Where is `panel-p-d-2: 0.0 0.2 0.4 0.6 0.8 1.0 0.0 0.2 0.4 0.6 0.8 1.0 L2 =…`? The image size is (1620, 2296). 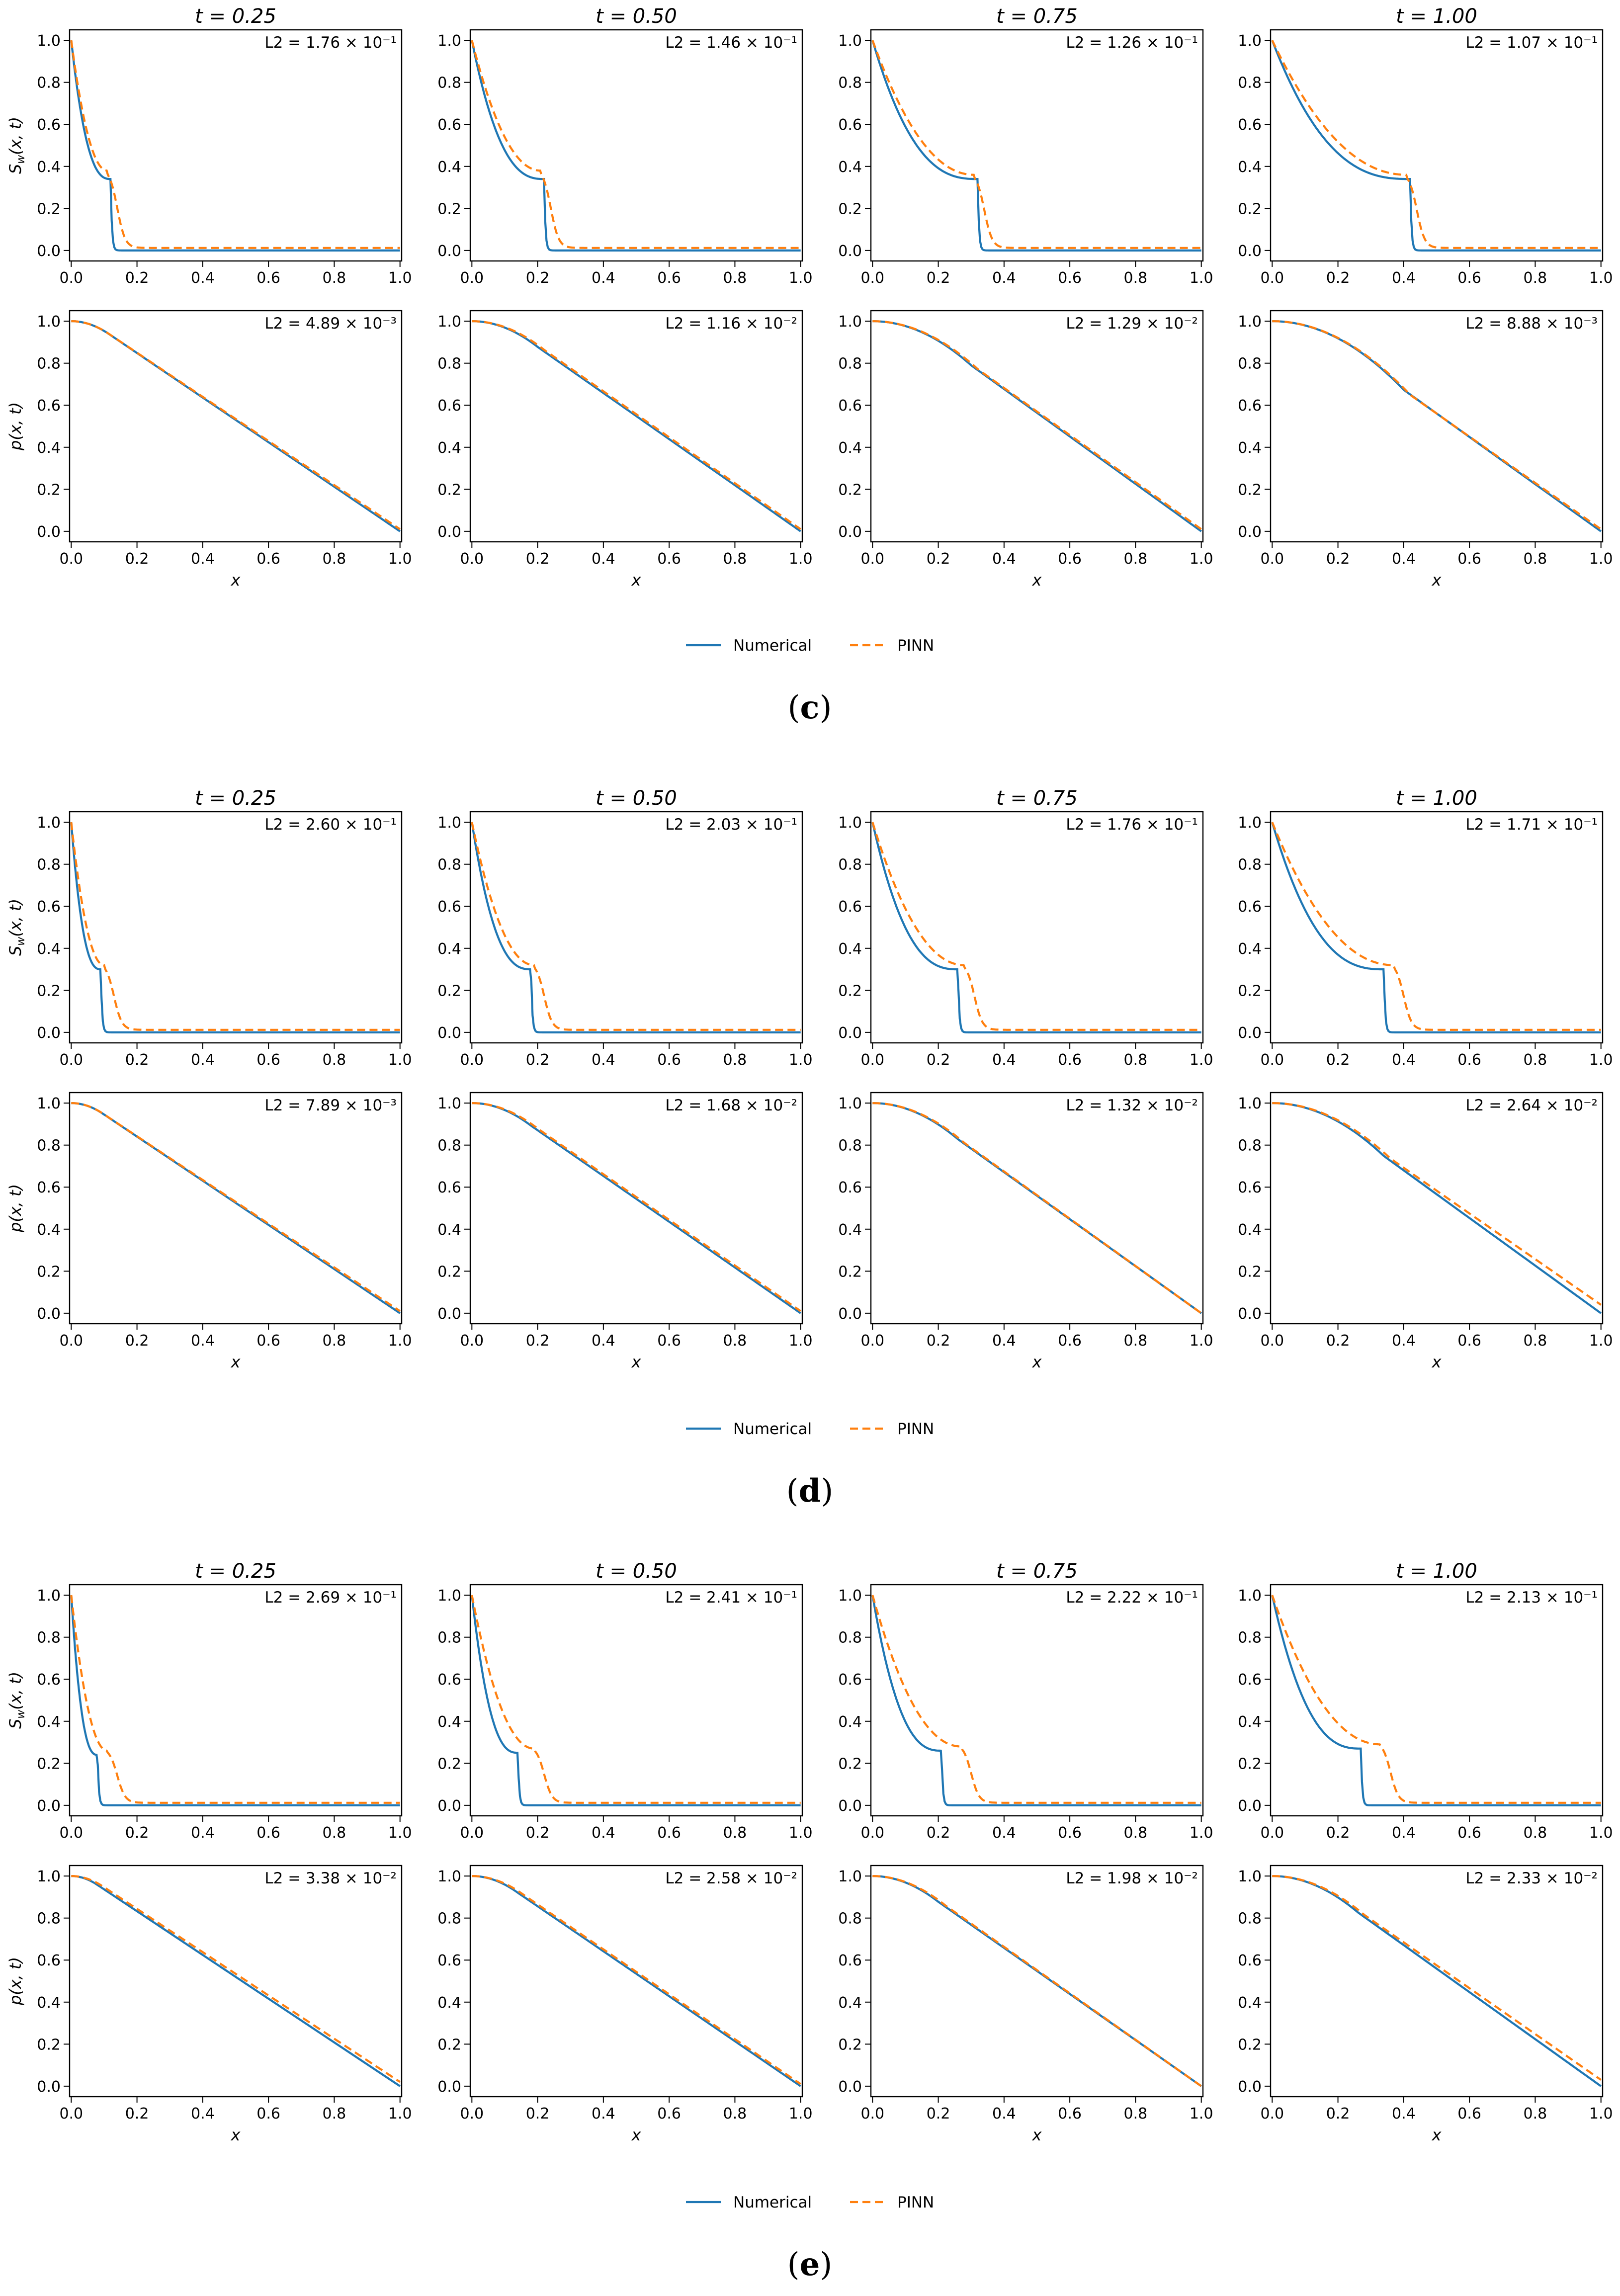 panel-p-d-2: 0.0 0.2 0.4 0.6 0.8 1.0 0.0 0.2 0.4 0.6 0.8 1.0 L2 =… is located at coordinates (625, 1221).